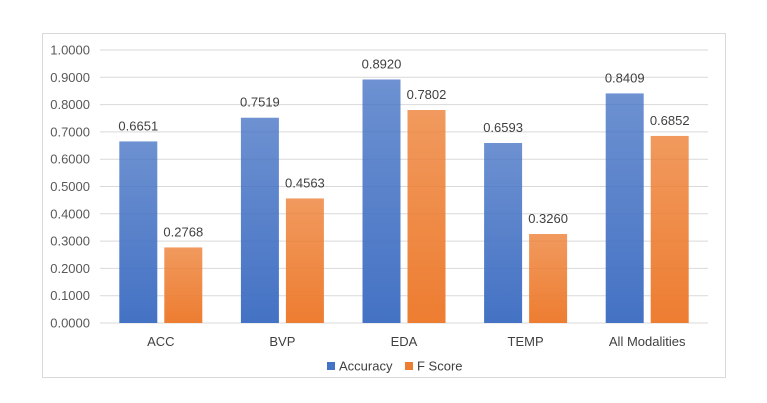 This screenshot has height=403, width=767. I want to click on y-tick-label: 0.9000, so click(70, 77).